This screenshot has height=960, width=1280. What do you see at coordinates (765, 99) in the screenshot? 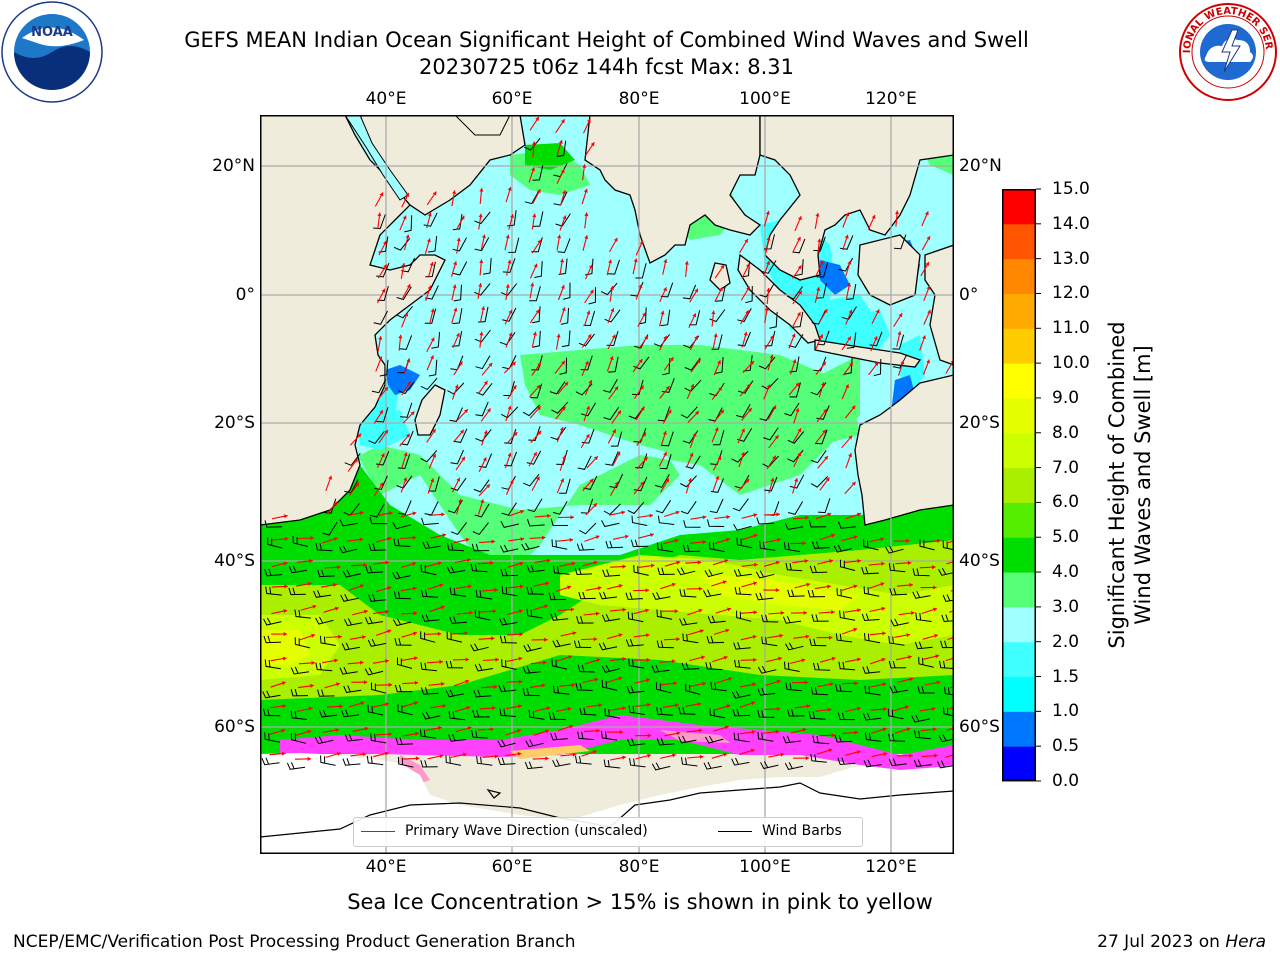
I see `lon-tick-label-top: 100°E` at bounding box center [765, 99].